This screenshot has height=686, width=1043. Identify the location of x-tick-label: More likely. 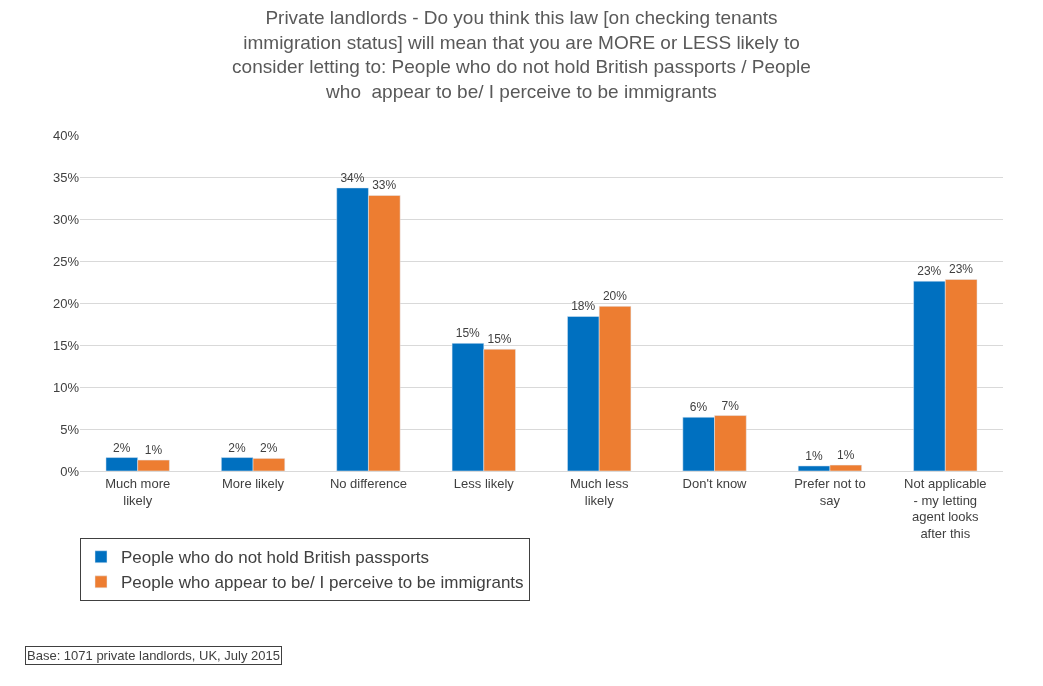
(253, 483).